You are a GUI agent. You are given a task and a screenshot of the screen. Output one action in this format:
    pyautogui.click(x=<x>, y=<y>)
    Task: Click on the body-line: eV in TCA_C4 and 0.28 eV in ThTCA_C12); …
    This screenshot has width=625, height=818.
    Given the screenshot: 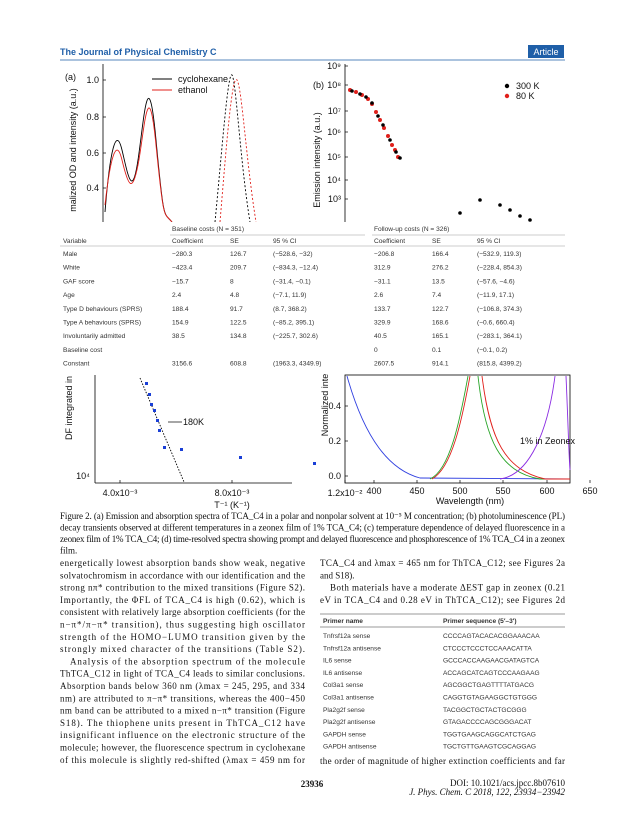 What is the action you would take?
    pyautogui.click(x=443, y=600)
    